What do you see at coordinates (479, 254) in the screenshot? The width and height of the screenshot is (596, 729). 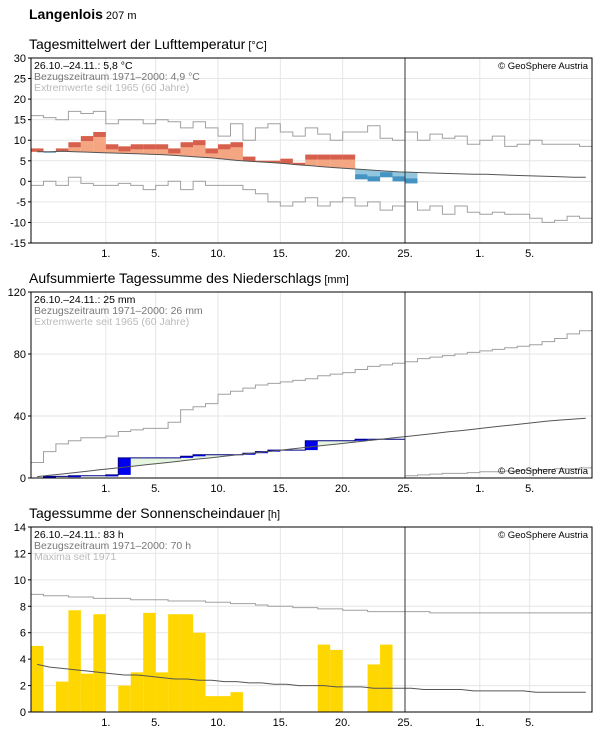 I see `temperature-xtick-label: 1.` at bounding box center [479, 254].